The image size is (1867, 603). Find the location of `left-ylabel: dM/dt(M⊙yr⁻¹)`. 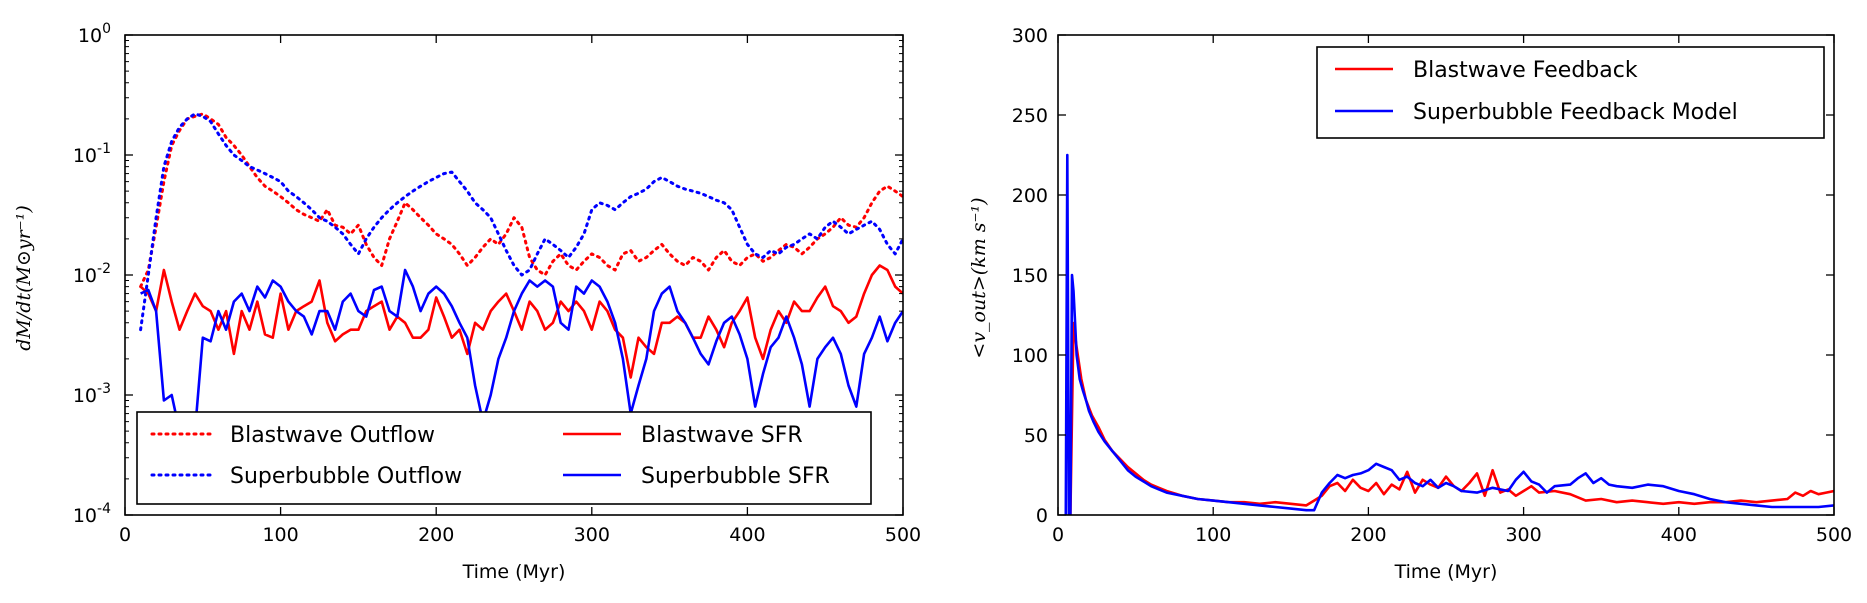

left-ylabel: dM/dt(M⊙yr⁻¹) is located at coordinates (24, 277).